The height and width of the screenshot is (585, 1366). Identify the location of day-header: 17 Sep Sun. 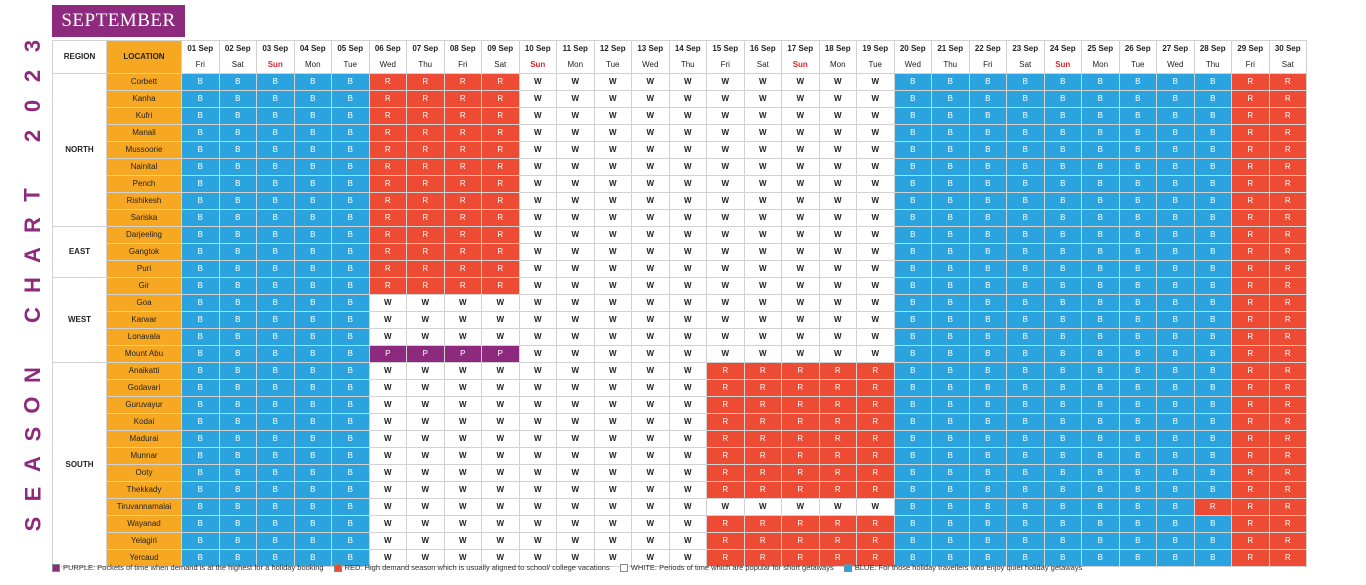
(800, 57).